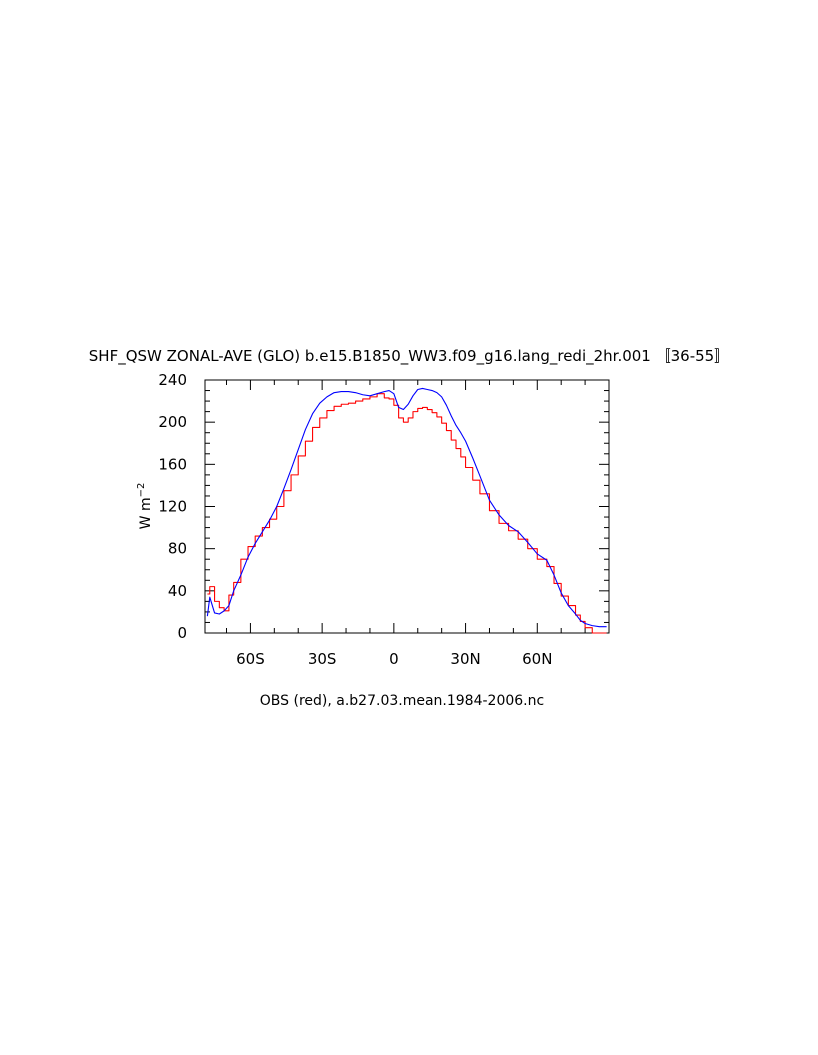 The height and width of the screenshot is (1055, 818). I want to click on x-minor-ticks, so click(406, 506).